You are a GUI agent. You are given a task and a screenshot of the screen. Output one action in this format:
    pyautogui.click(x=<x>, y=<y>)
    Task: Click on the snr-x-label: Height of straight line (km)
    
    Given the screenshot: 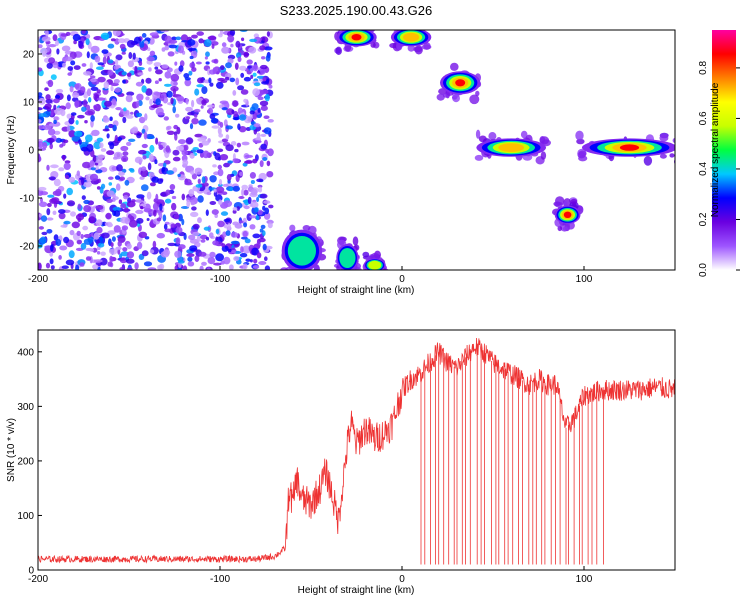 What is the action you would take?
    pyautogui.click(x=356, y=590)
    